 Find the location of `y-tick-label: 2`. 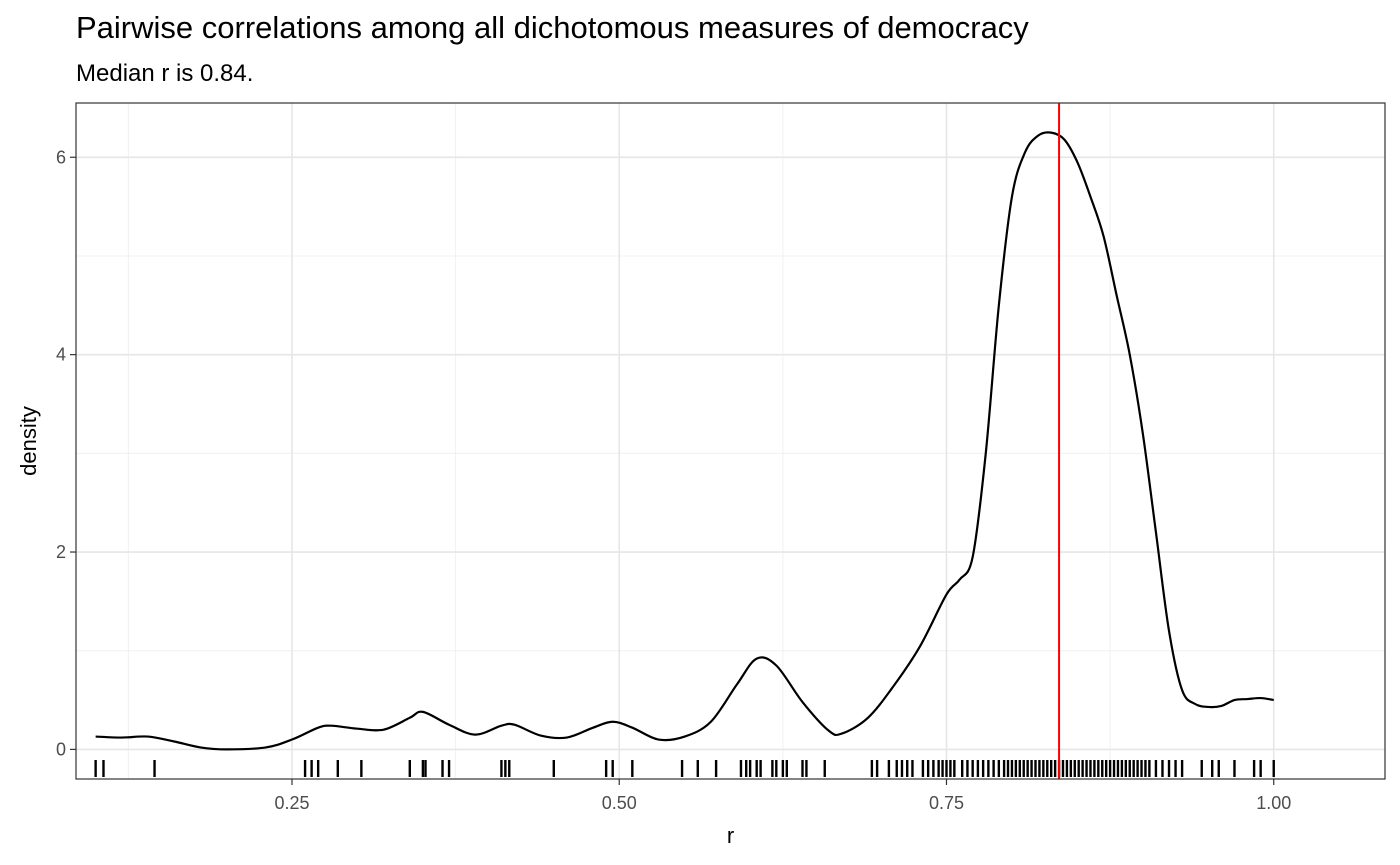

y-tick-label: 2 is located at coordinates (61, 552).